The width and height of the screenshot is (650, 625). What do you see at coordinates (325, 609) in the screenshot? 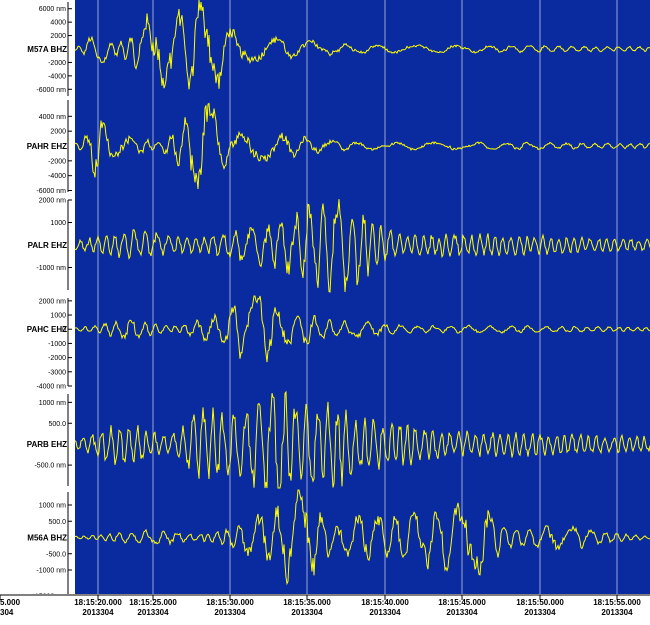
I see `time-axis-panel` at bounding box center [325, 609].